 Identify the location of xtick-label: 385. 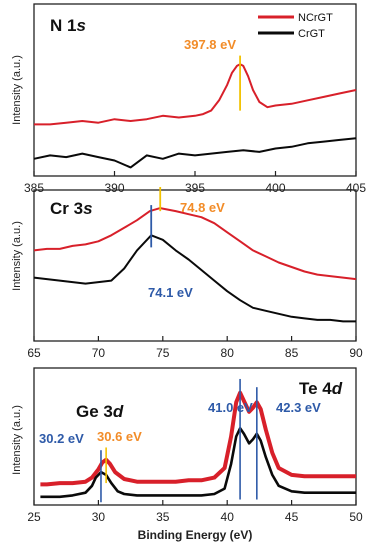
(34, 188).